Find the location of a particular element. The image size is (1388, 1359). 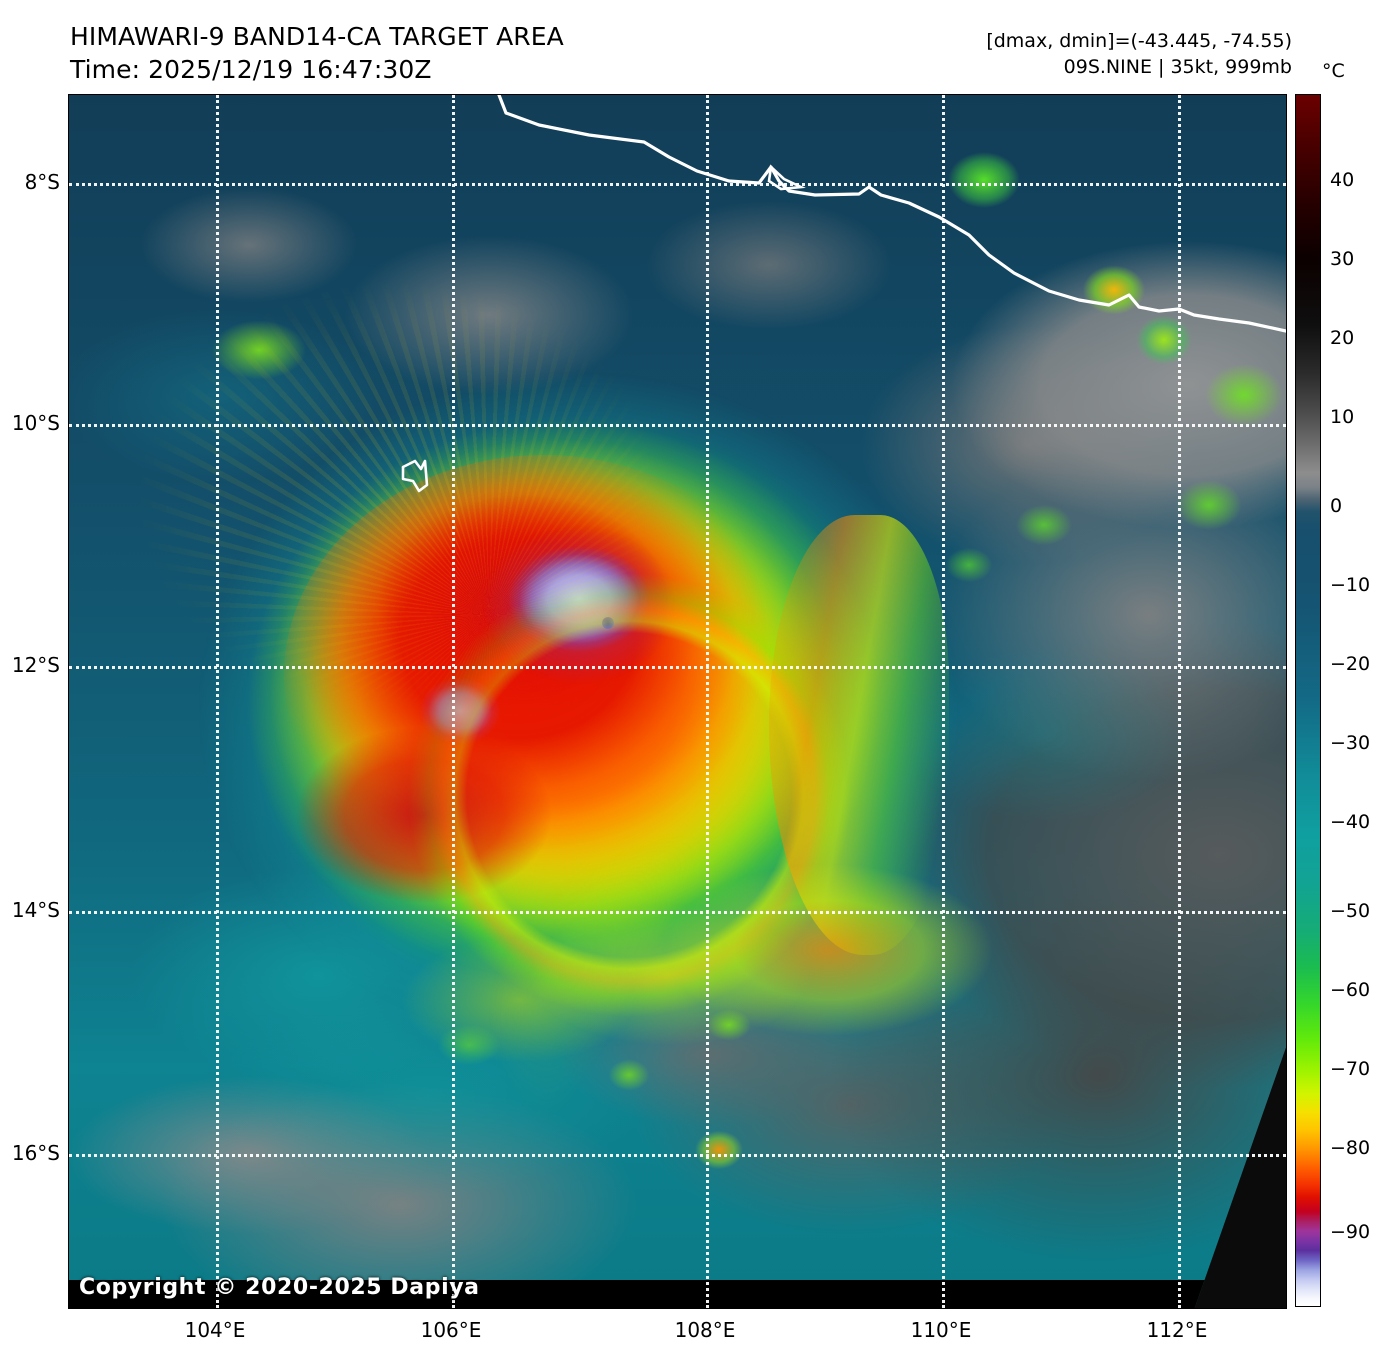

dminmax-label: [dmax, dmin]=(-43.445, -74.55) is located at coordinates (1139, 41).